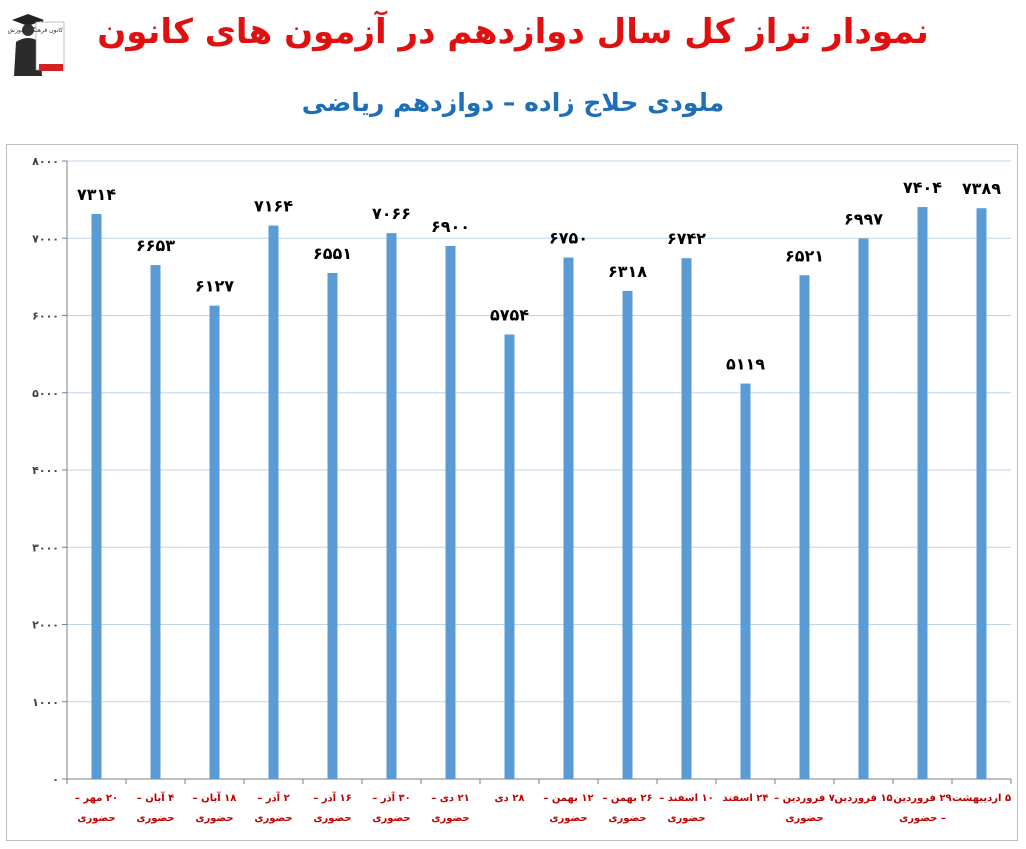 This screenshot has width=1026, height=849. I want to click on logo-graduate-icon: کانون فرهنگی آموزش, so click(36, 45).